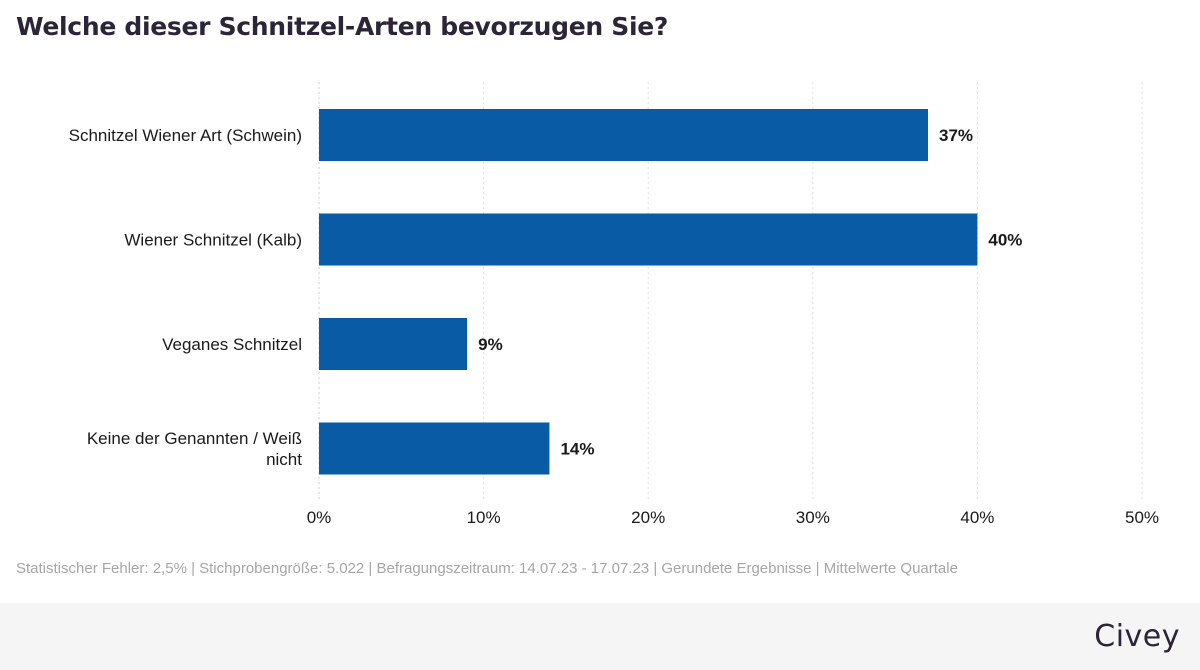 The image size is (1200, 670). Describe the element at coordinates (977, 517) in the screenshot. I see `x-tick-label: 40%` at that location.